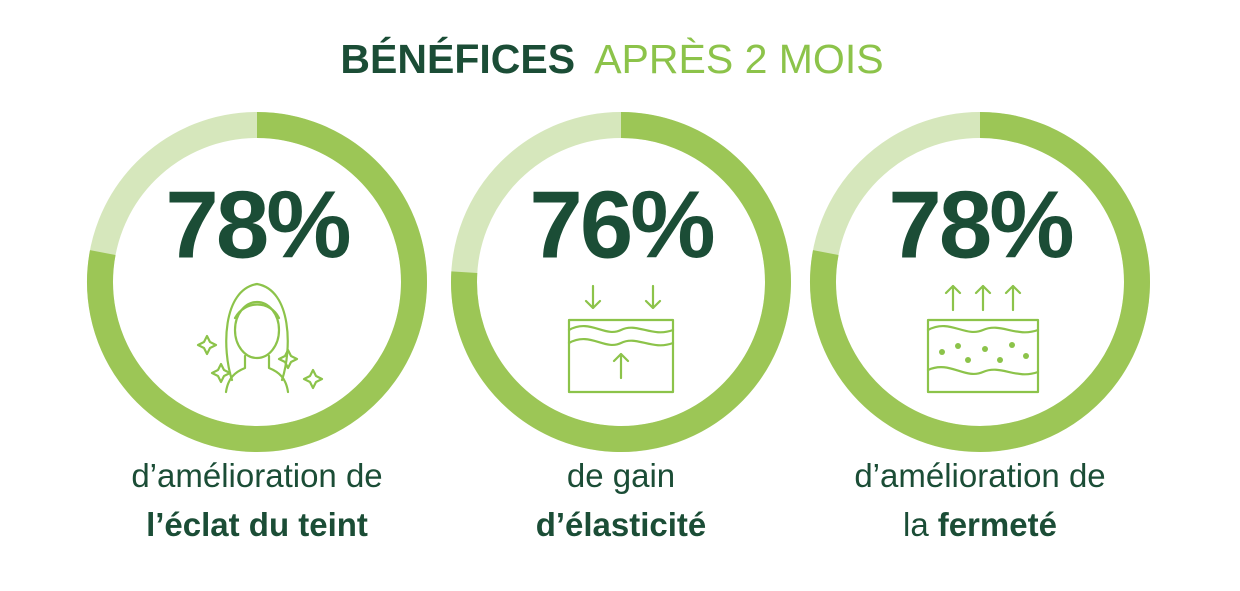 This screenshot has height=591, width=1240. Describe the element at coordinates (621, 224) in the screenshot. I see `value-label: 76%` at that location.